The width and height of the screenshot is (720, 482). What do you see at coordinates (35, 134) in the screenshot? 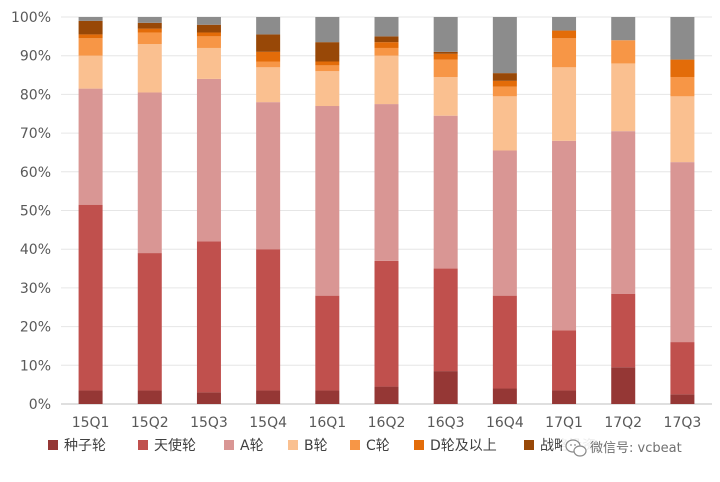
I see `y-tick-label: 70%` at bounding box center [35, 134].